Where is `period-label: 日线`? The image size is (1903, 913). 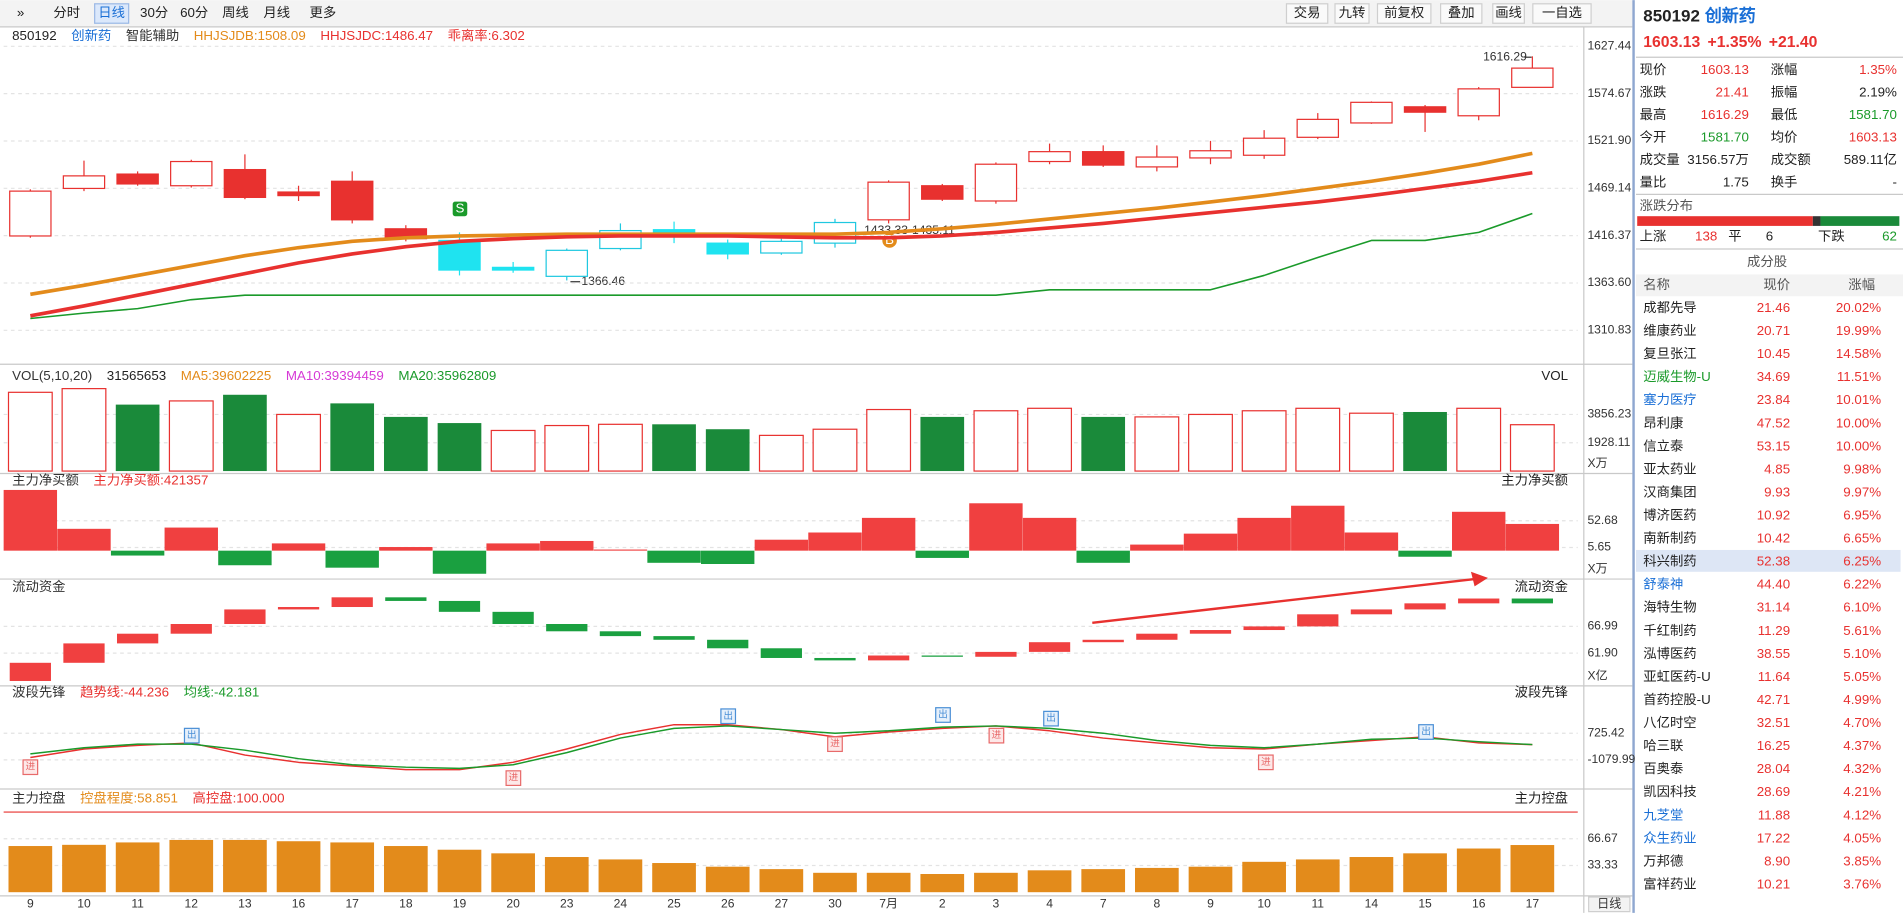 period-label: 日线 is located at coordinates (1609, 904).